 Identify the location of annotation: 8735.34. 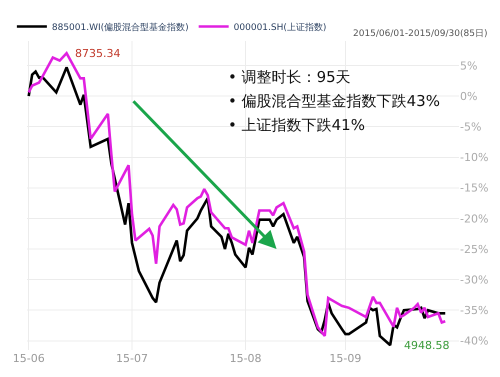
(97, 53).